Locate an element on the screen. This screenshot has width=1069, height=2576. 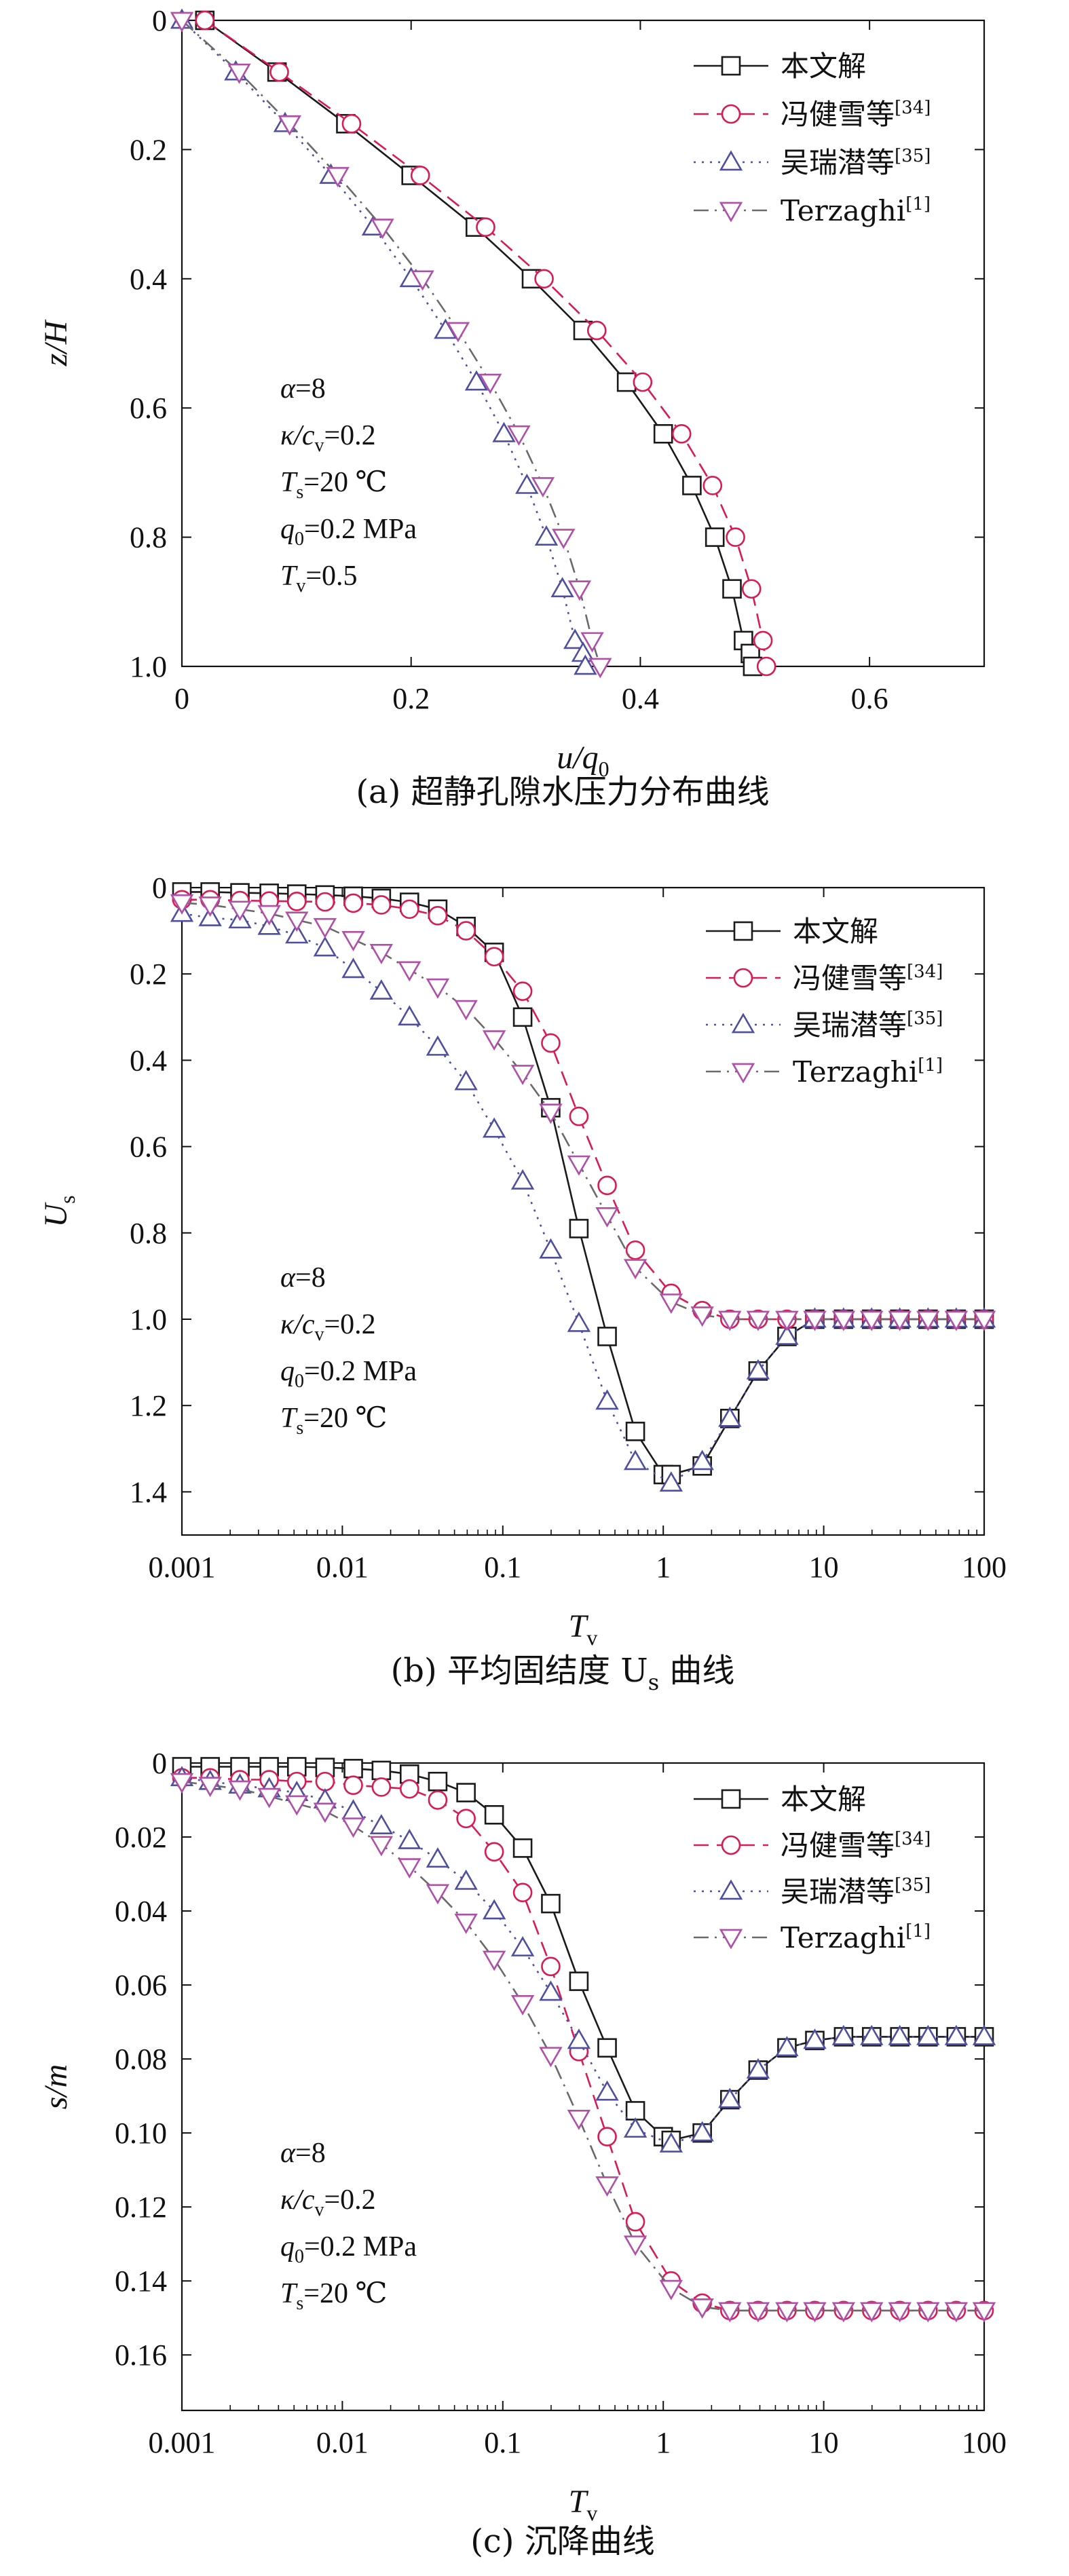
x-tick-label: 10 is located at coordinates (824, 1567).